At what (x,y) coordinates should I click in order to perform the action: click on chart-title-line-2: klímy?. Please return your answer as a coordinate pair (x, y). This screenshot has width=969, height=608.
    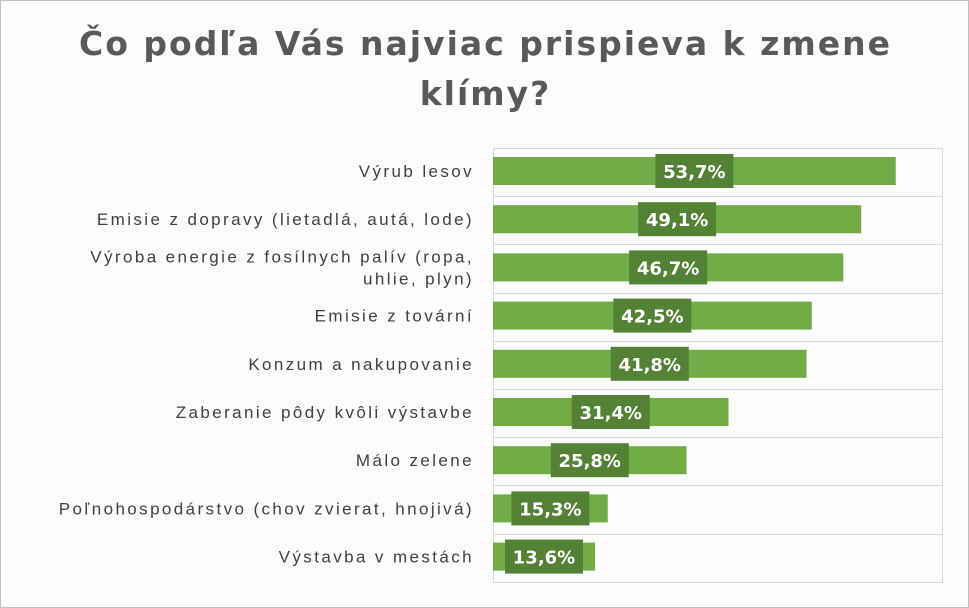
    Looking at the image, I should click on (485, 93).